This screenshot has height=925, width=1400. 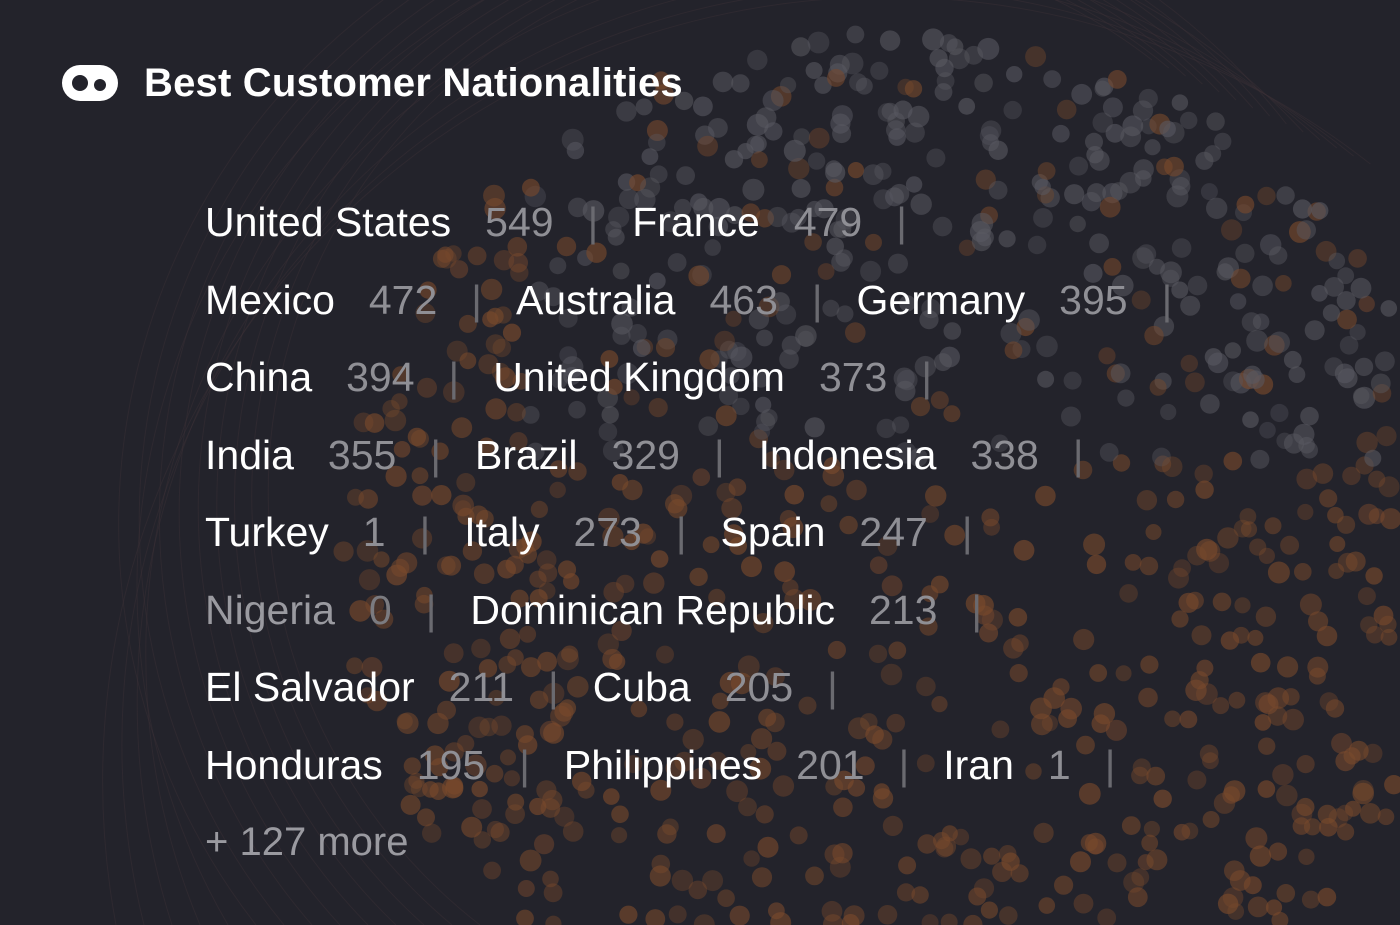 What do you see at coordinates (337, 610) in the screenshot?
I see `nationality-item: Nigeria 0 |` at bounding box center [337, 610].